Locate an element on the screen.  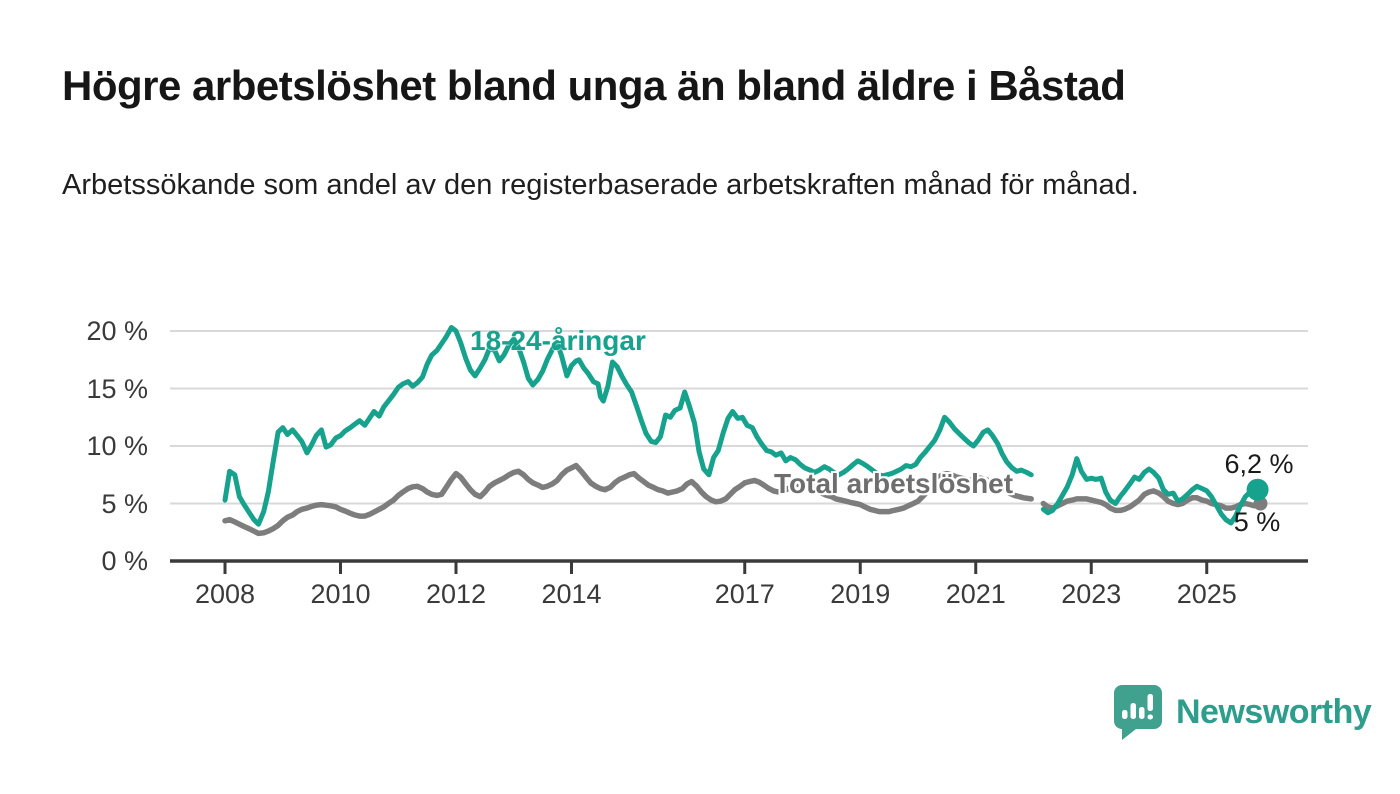
x-tick-label: 2008 is located at coordinates (225, 594).